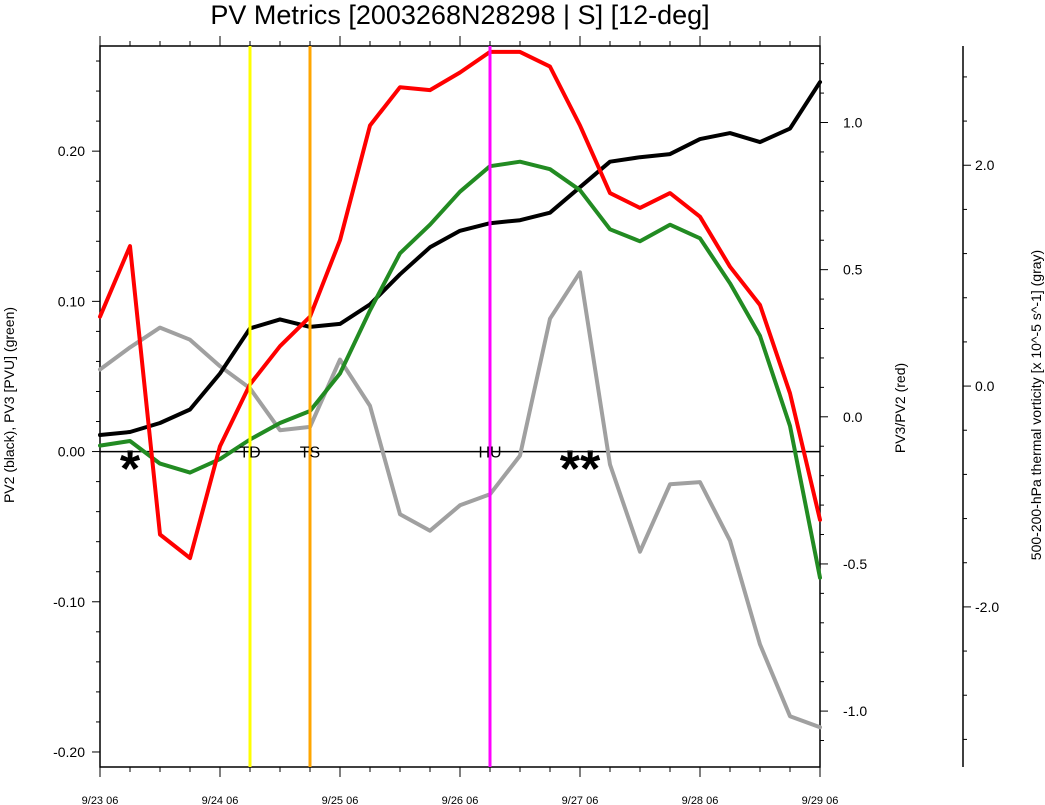 Image resolution: width=1045 pixels, height=805 pixels. Describe the element at coordinates (489, 453) in the screenshot. I see `marker-label-hu: HU` at that location.